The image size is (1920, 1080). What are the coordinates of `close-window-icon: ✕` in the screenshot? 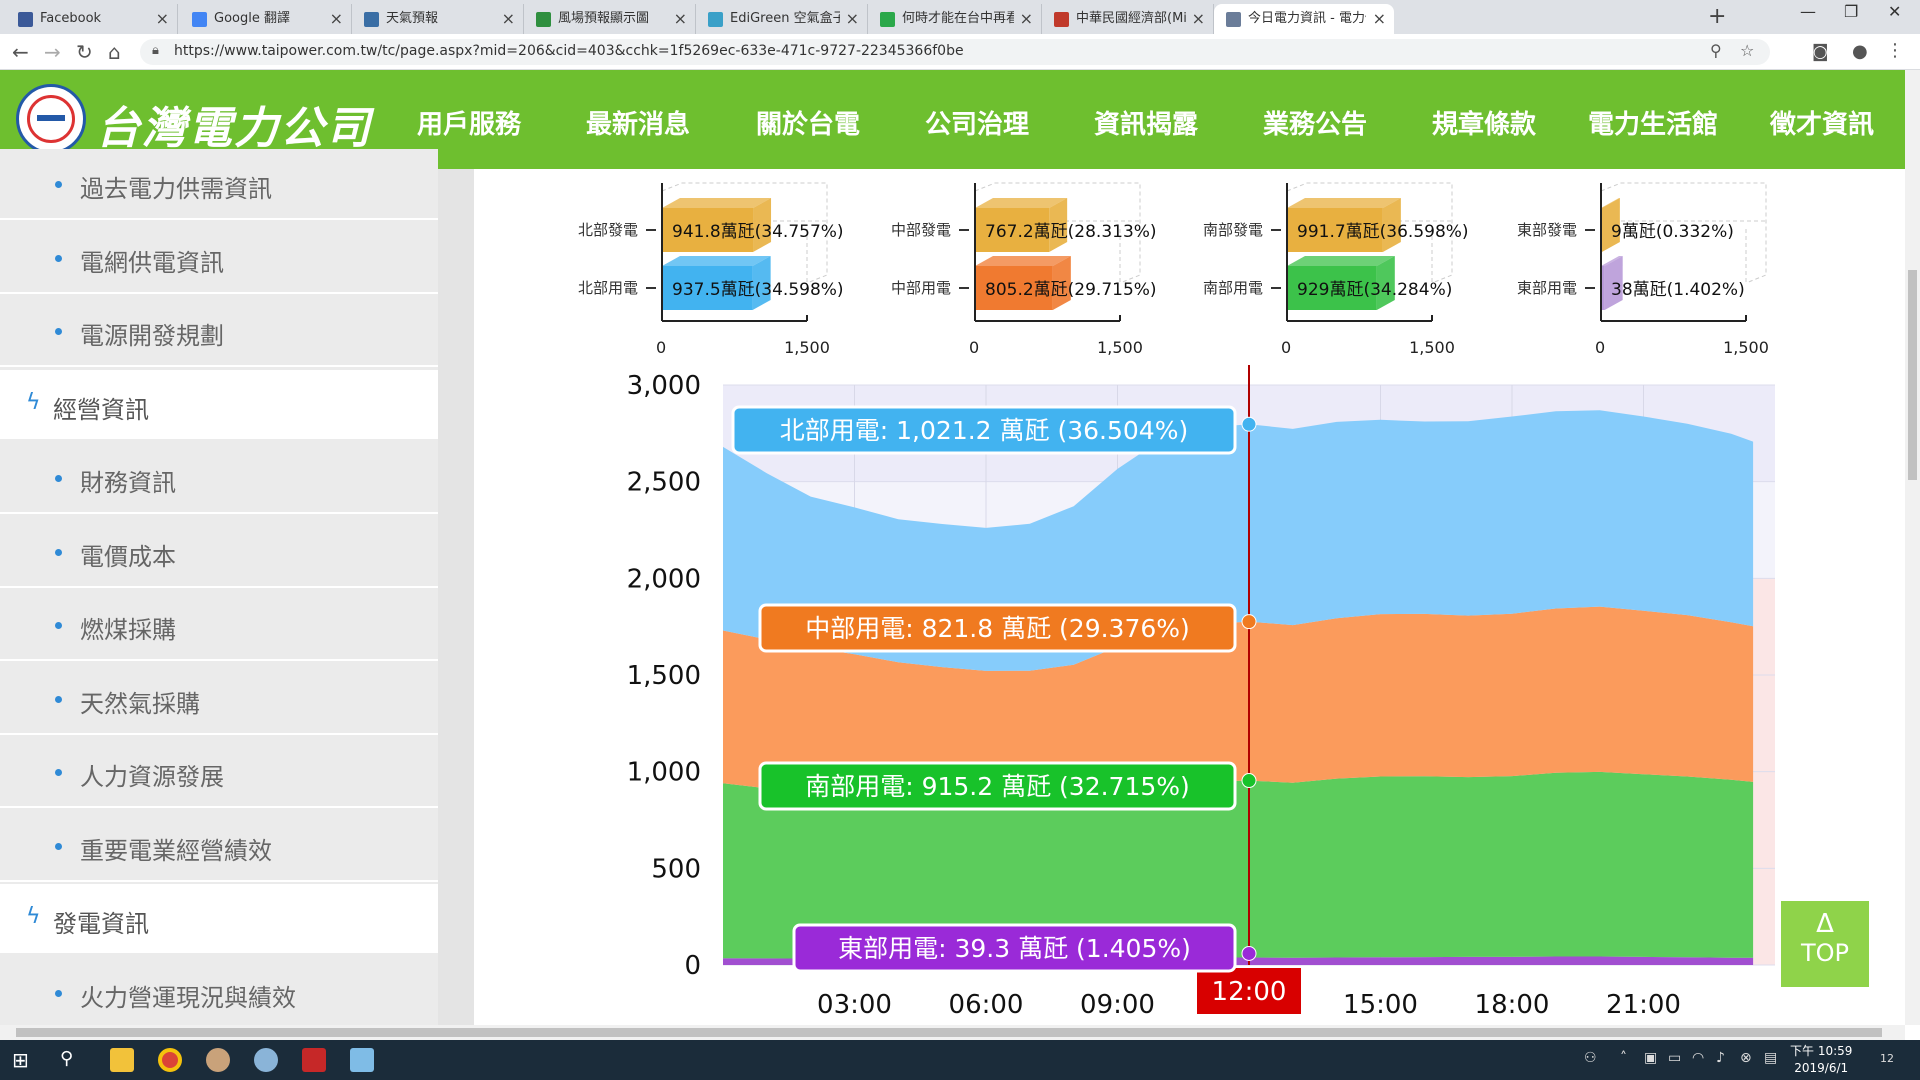 It's located at (1895, 11).